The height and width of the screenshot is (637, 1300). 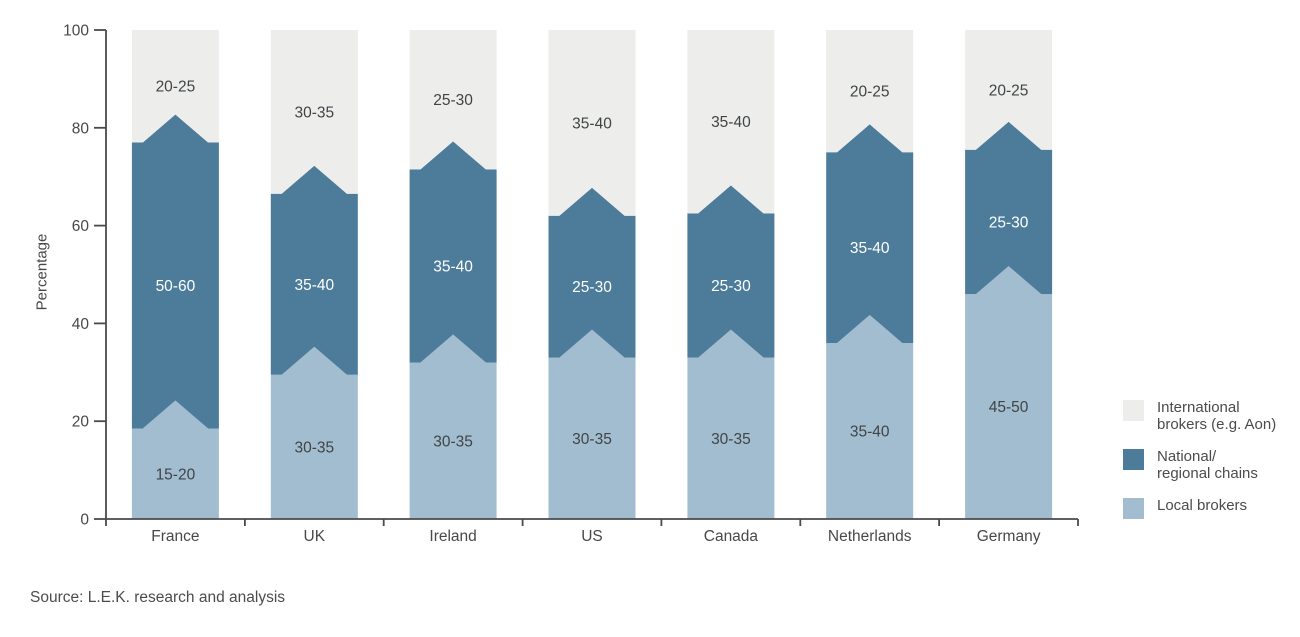 What do you see at coordinates (81, 422) in the screenshot?
I see `y-tick-label-20: 20` at bounding box center [81, 422].